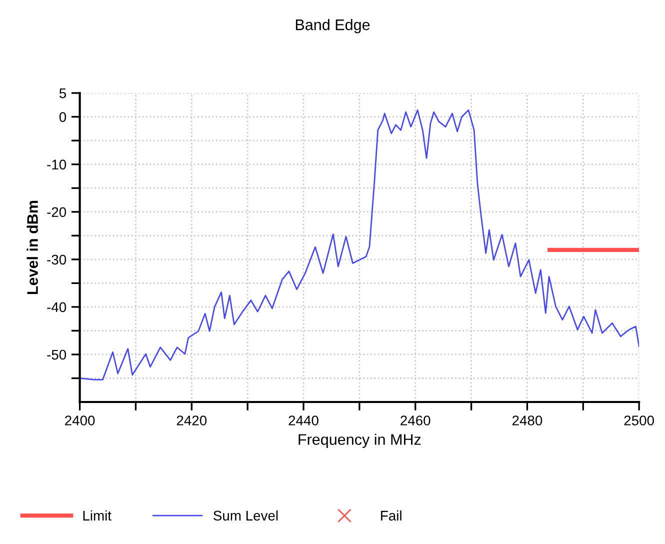 This screenshot has height=544, width=665. I want to click on y-tick-label: -20, so click(56, 212).